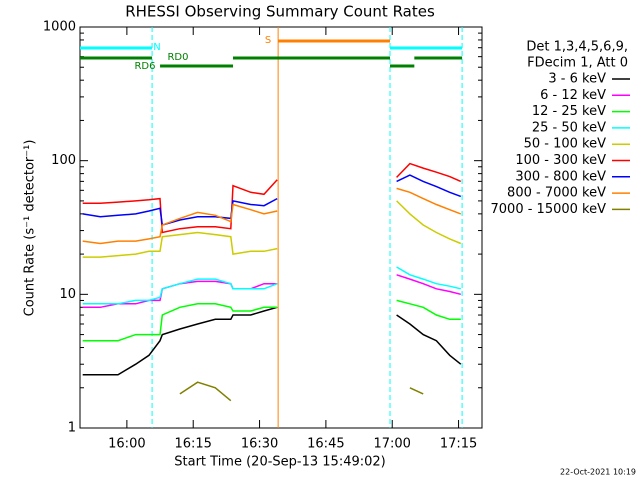  Describe the element at coordinates (177, 57) in the screenshot. I see `state-label: RD0` at that location.